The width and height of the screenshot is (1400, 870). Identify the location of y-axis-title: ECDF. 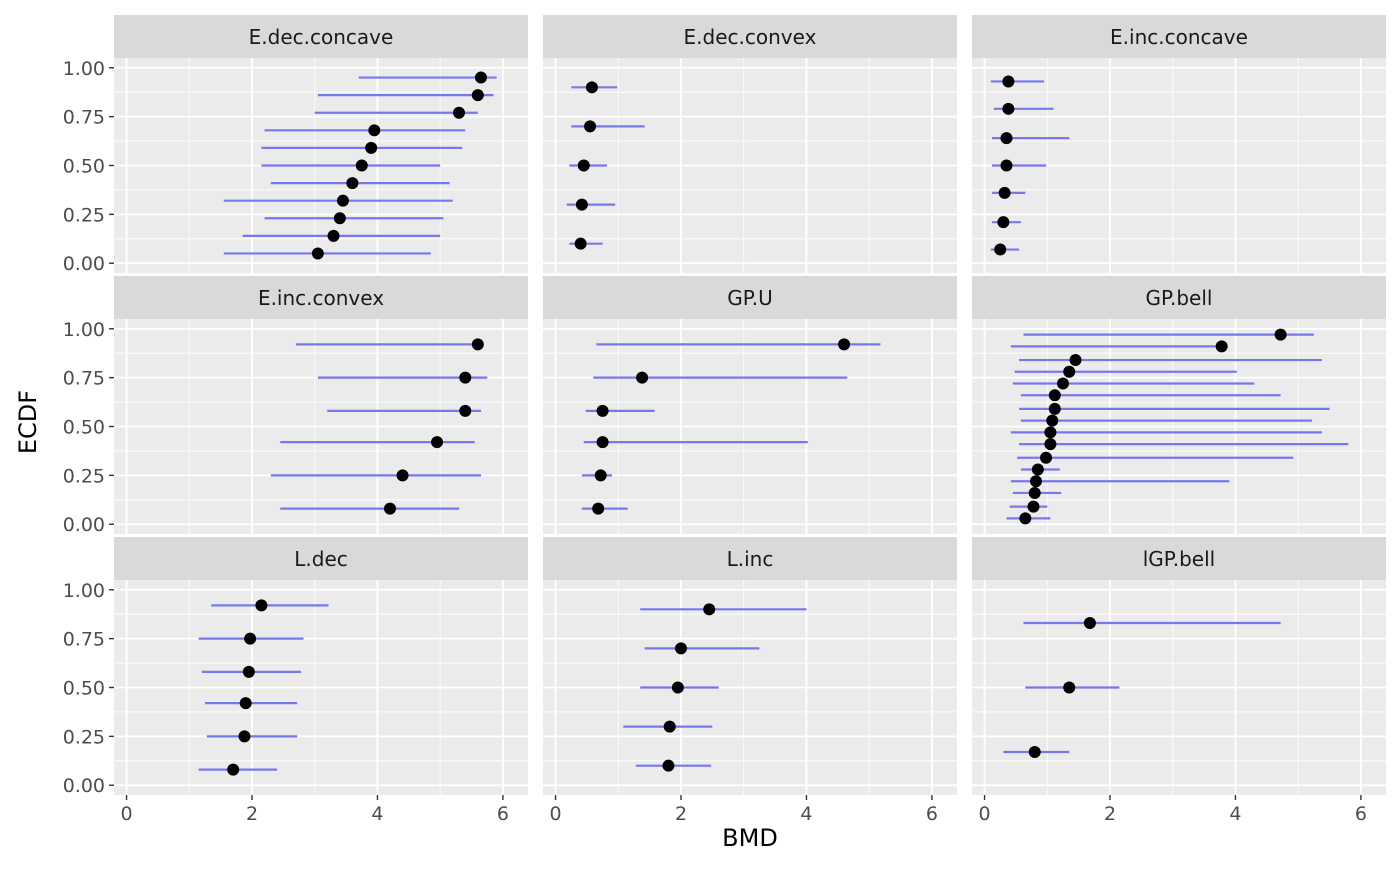
(28, 422).